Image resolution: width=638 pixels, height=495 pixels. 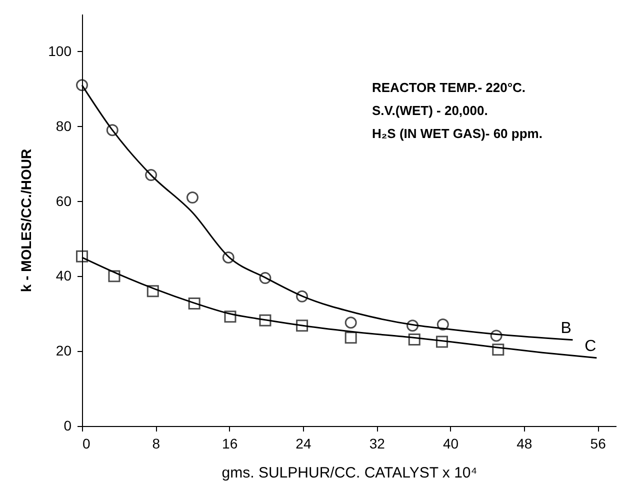 I want to click on annotation: H₂S (IN WET GAS)- 60 ppm., so click(x=457, y=133).